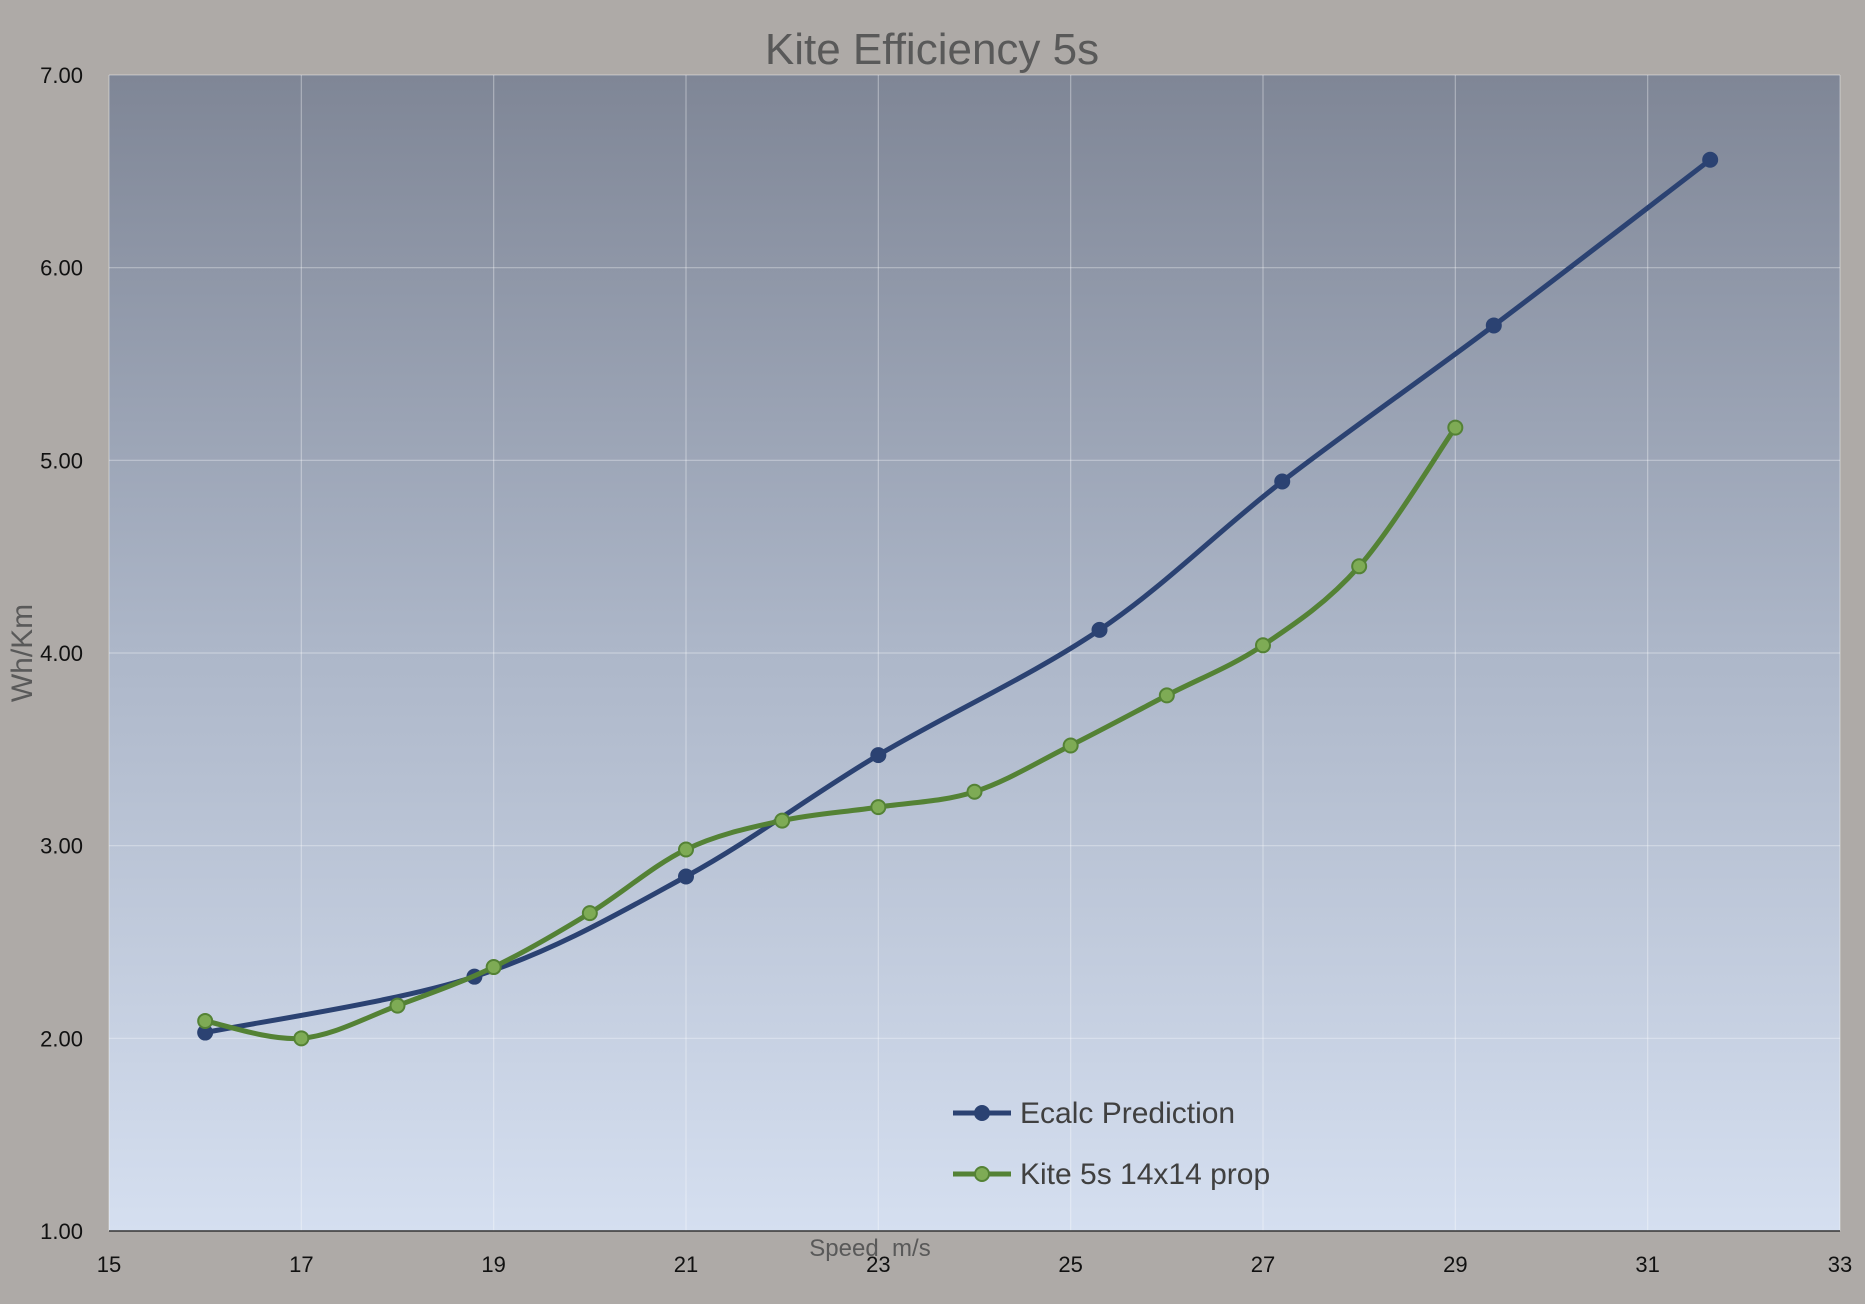 The width and height of the screenshot is (1865, 1304). I want to click on legend-label: Ecalc Prediction, so click(1127, 1113).